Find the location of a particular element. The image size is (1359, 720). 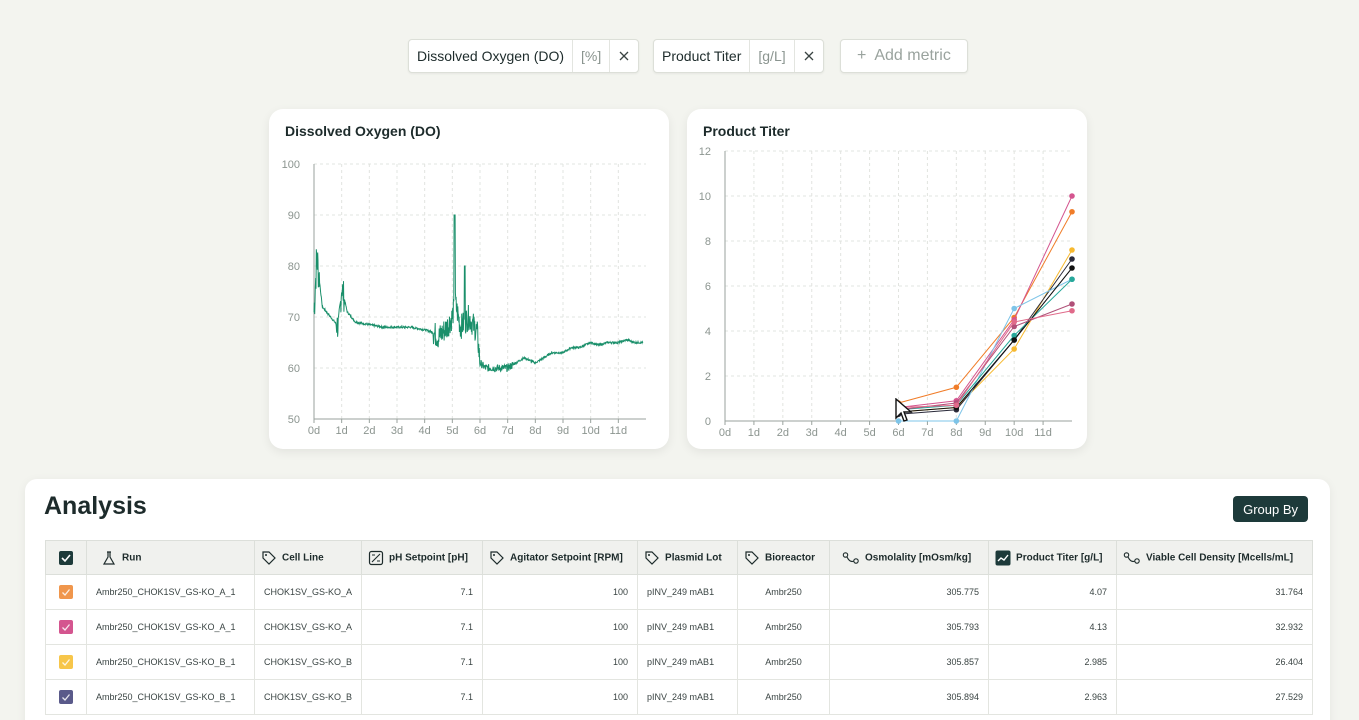

y-tick-label: 4 is located at coordinates (708, 332).